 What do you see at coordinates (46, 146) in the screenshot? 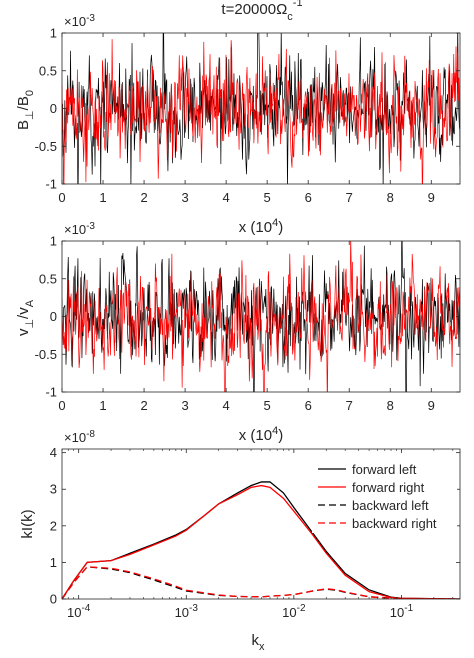
I see `y-tick-label-0-1: -0.5` at bounding box center [46, 146].